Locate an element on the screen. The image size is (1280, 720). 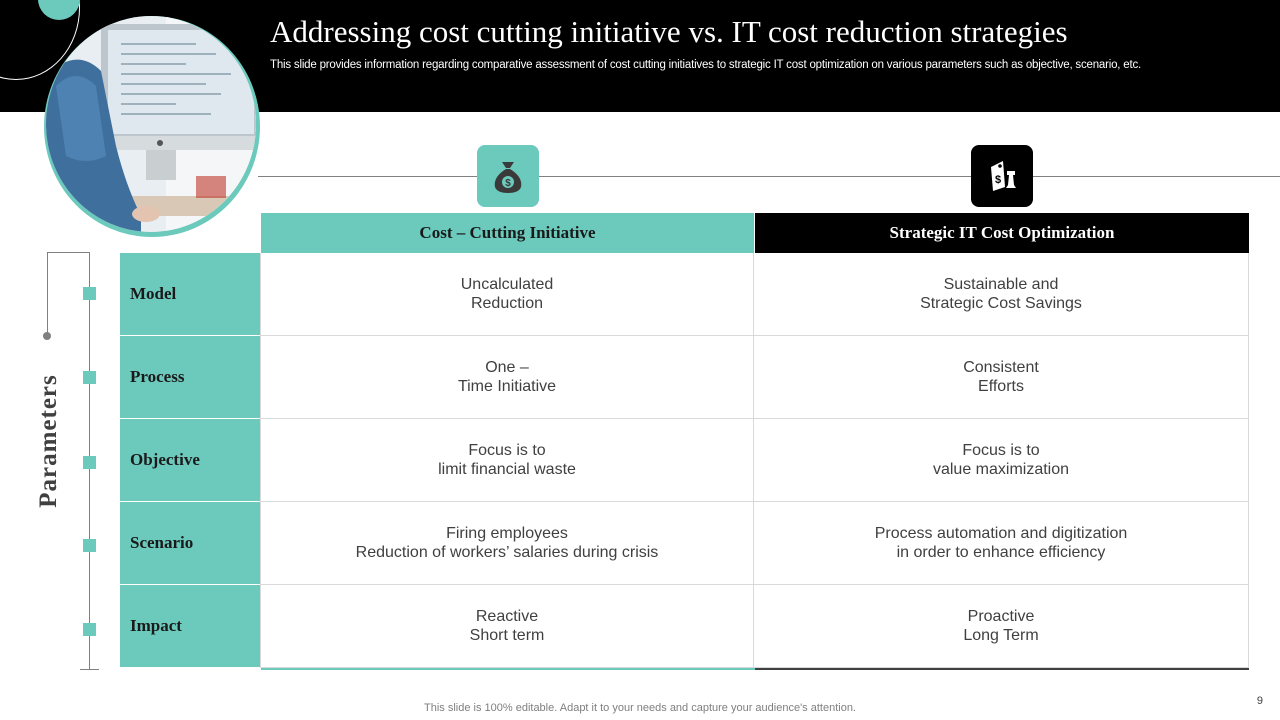
parameters-label: Parameters is located at coordinates (48, 441).